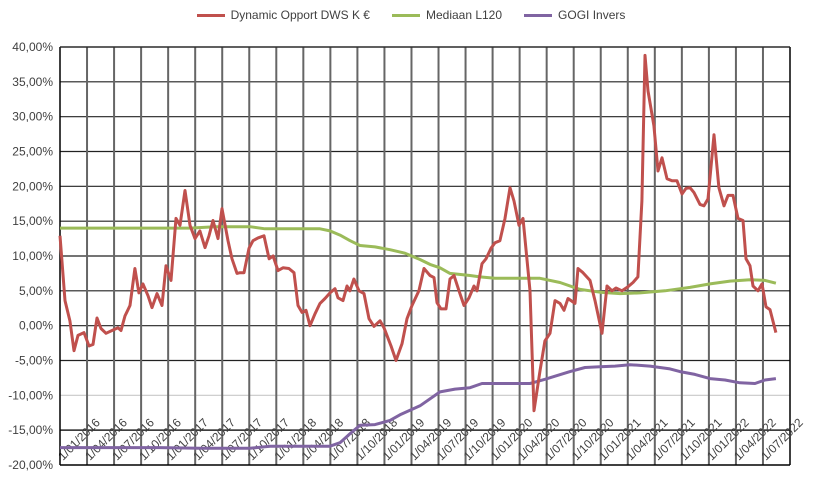  I want to click on legend-label: GOGI Invers, so click(592, 15).